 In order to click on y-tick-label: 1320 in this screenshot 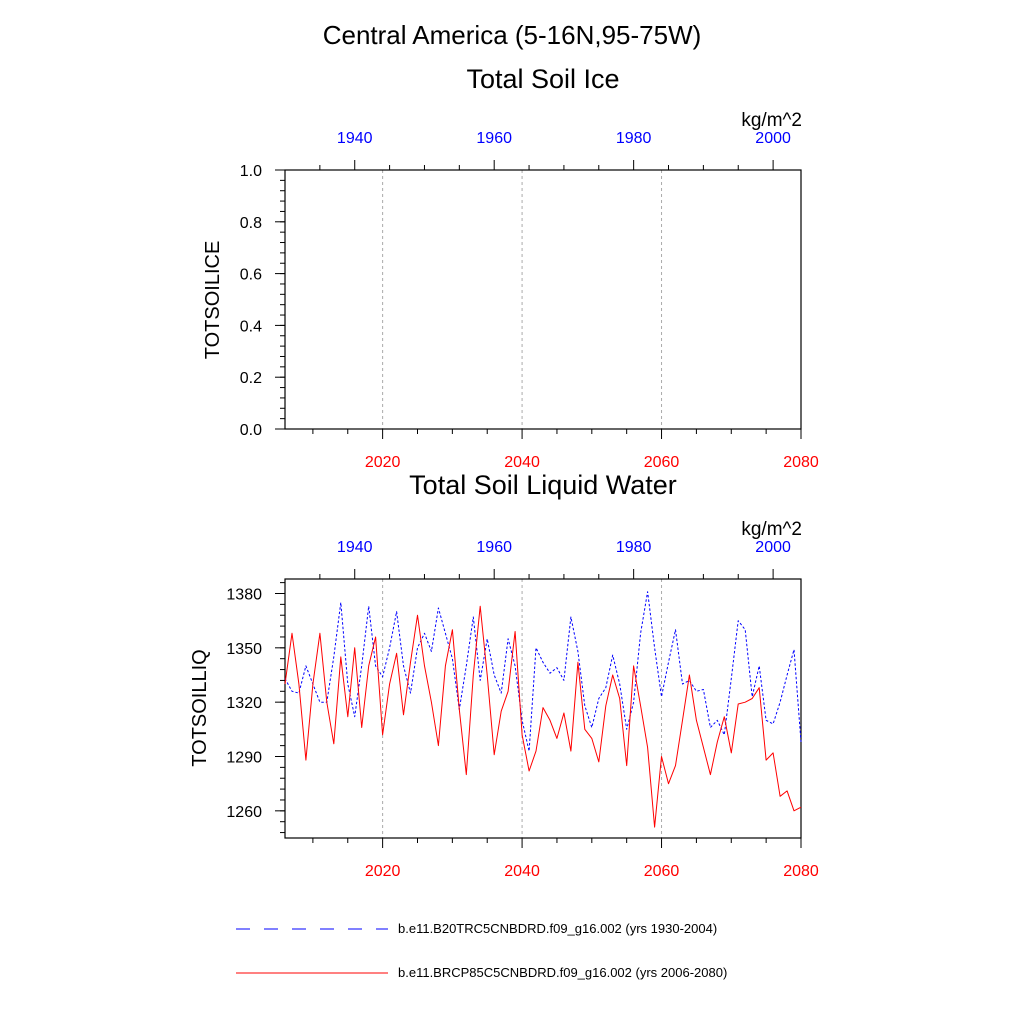, I will do `click(244, 703)`.